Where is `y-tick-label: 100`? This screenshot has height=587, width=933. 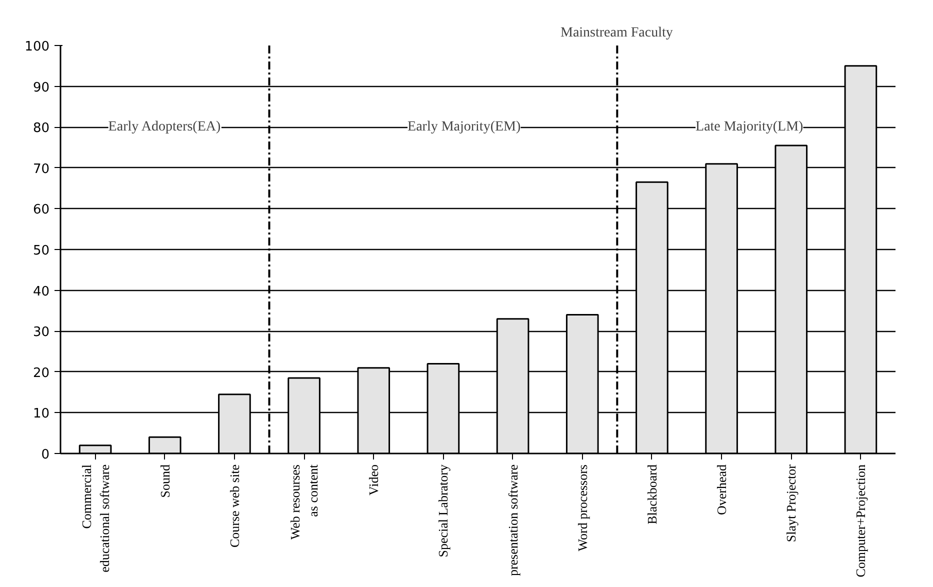 y-tick-label: 100 is located at coordinates (37, 47).